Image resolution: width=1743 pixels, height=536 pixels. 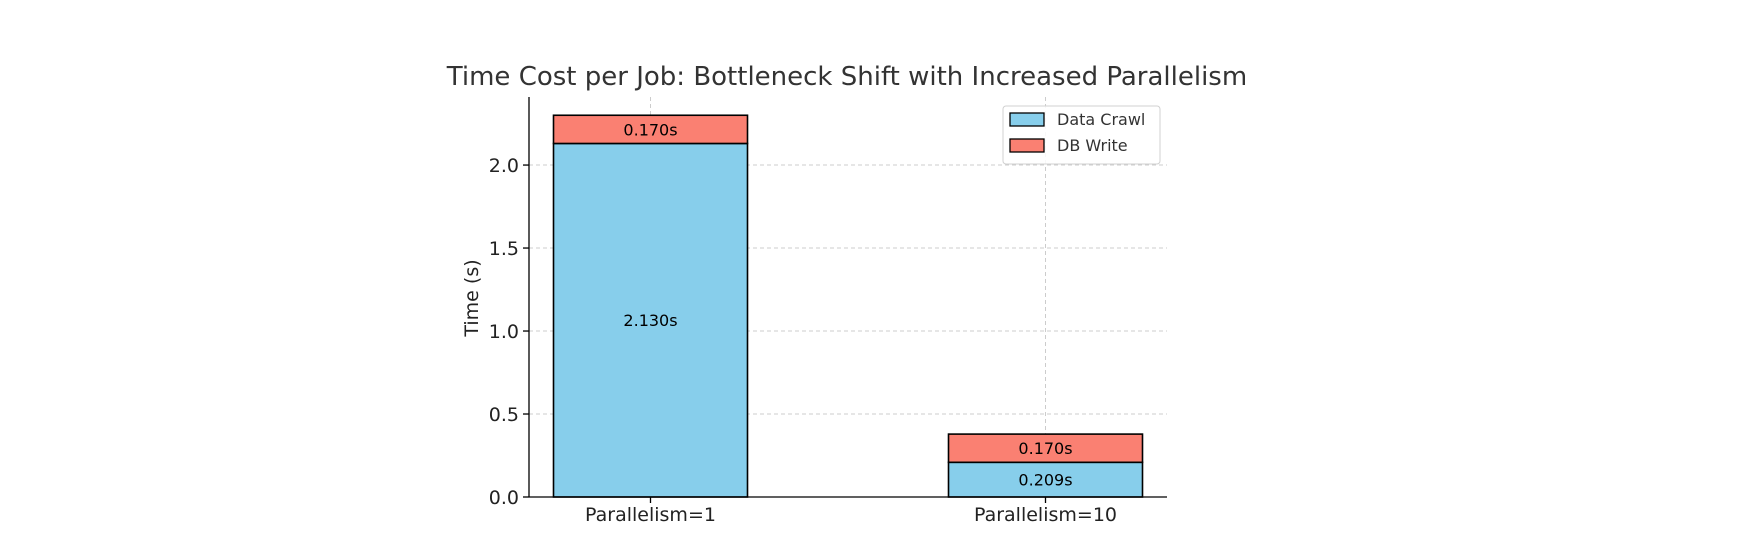 What do you see at coordinates (1045, 480) in the screenshot?
I see `data-label: 0.209s` at bounding box center [1045, 480].